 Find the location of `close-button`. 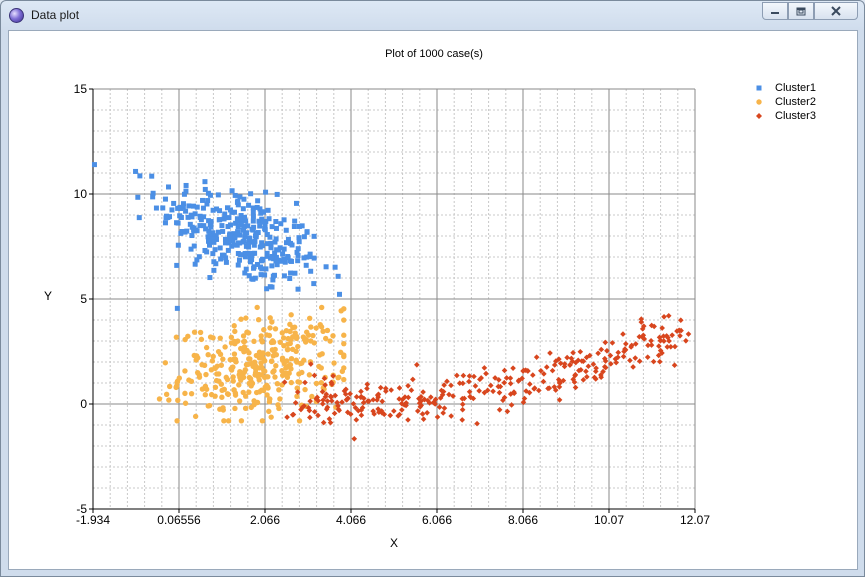

close-button is located at coordinates (836, 11).